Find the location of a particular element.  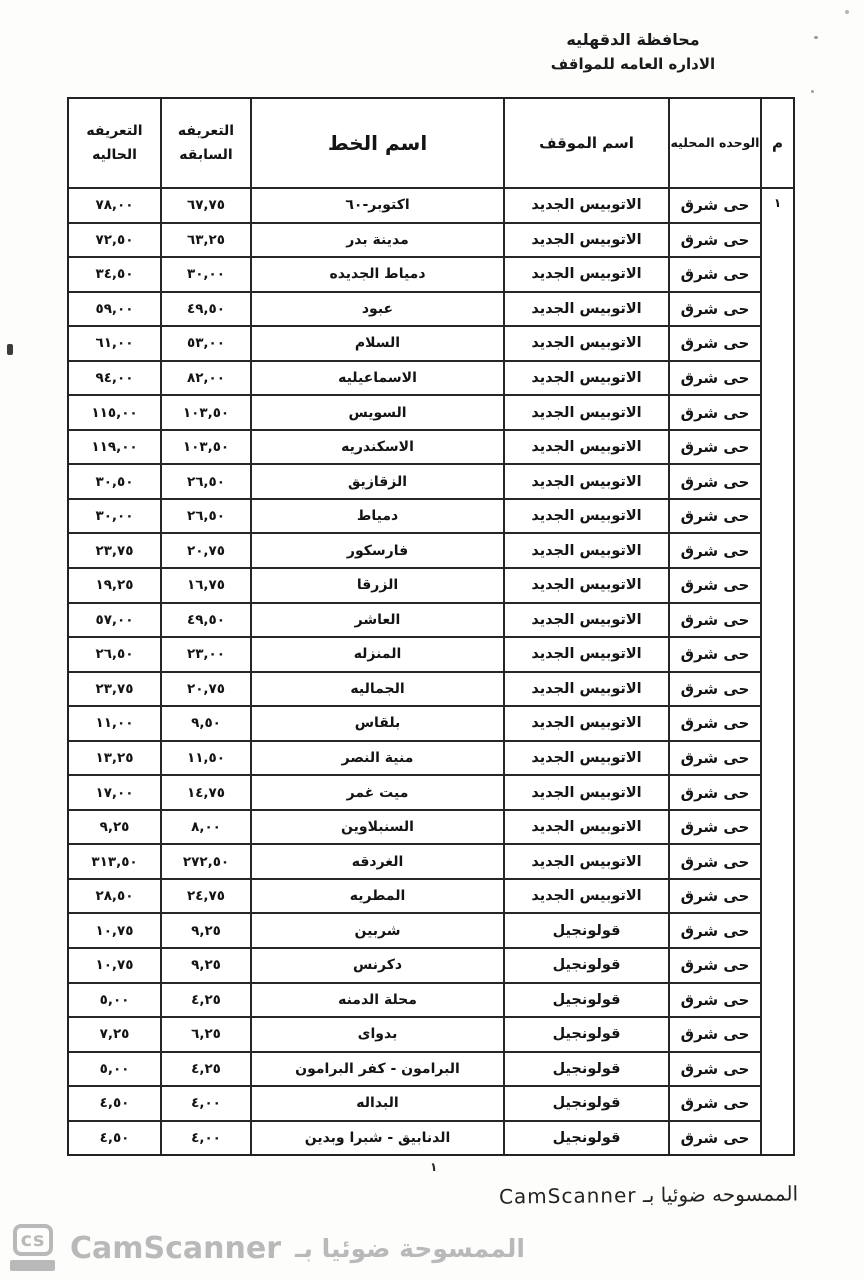

current-fare-cell: ٣٠,٠٠ is located at coordinates (114, 515).